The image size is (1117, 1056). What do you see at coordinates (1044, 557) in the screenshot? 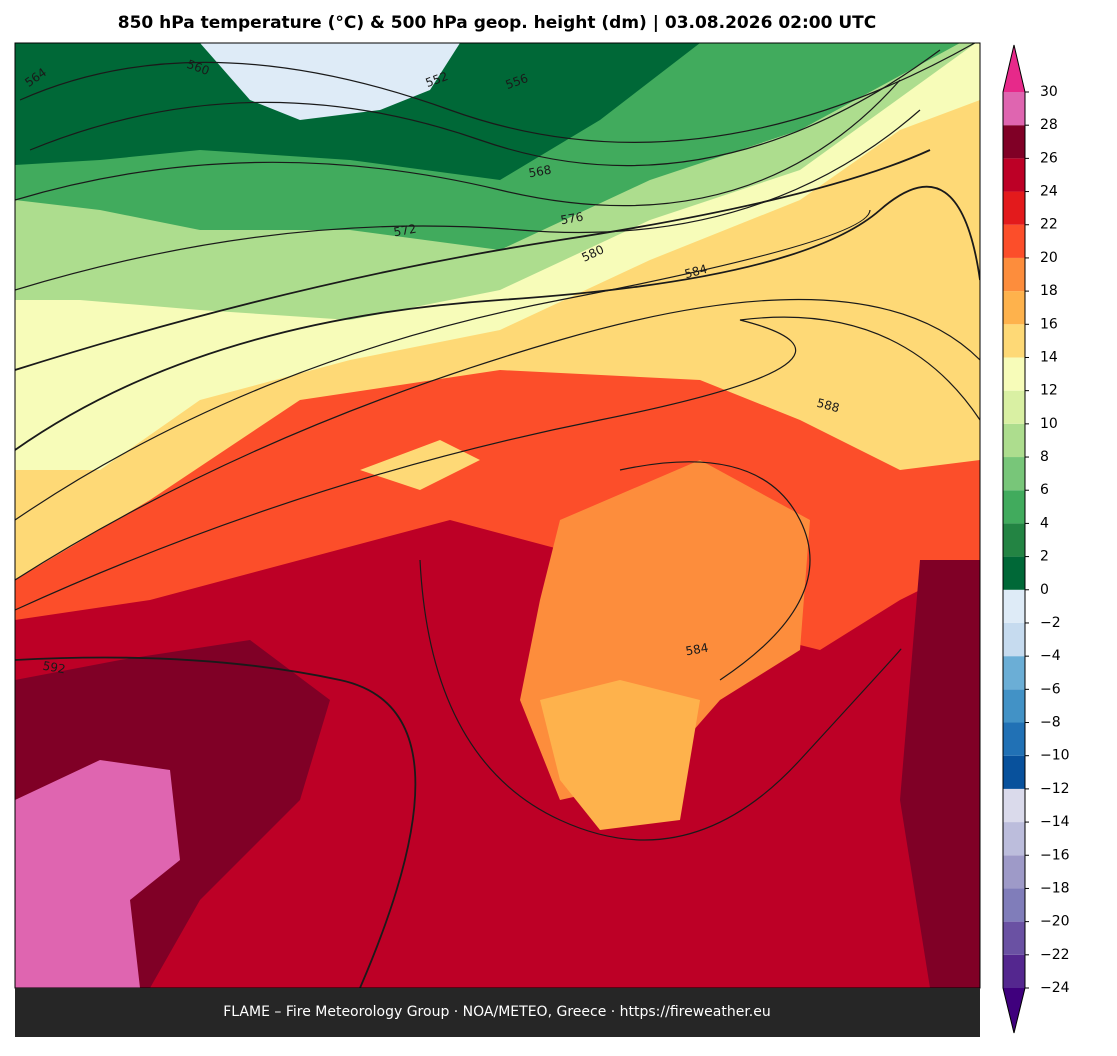
I see `colorbar-tick-label: 2` at bounding box center [1044, 557].